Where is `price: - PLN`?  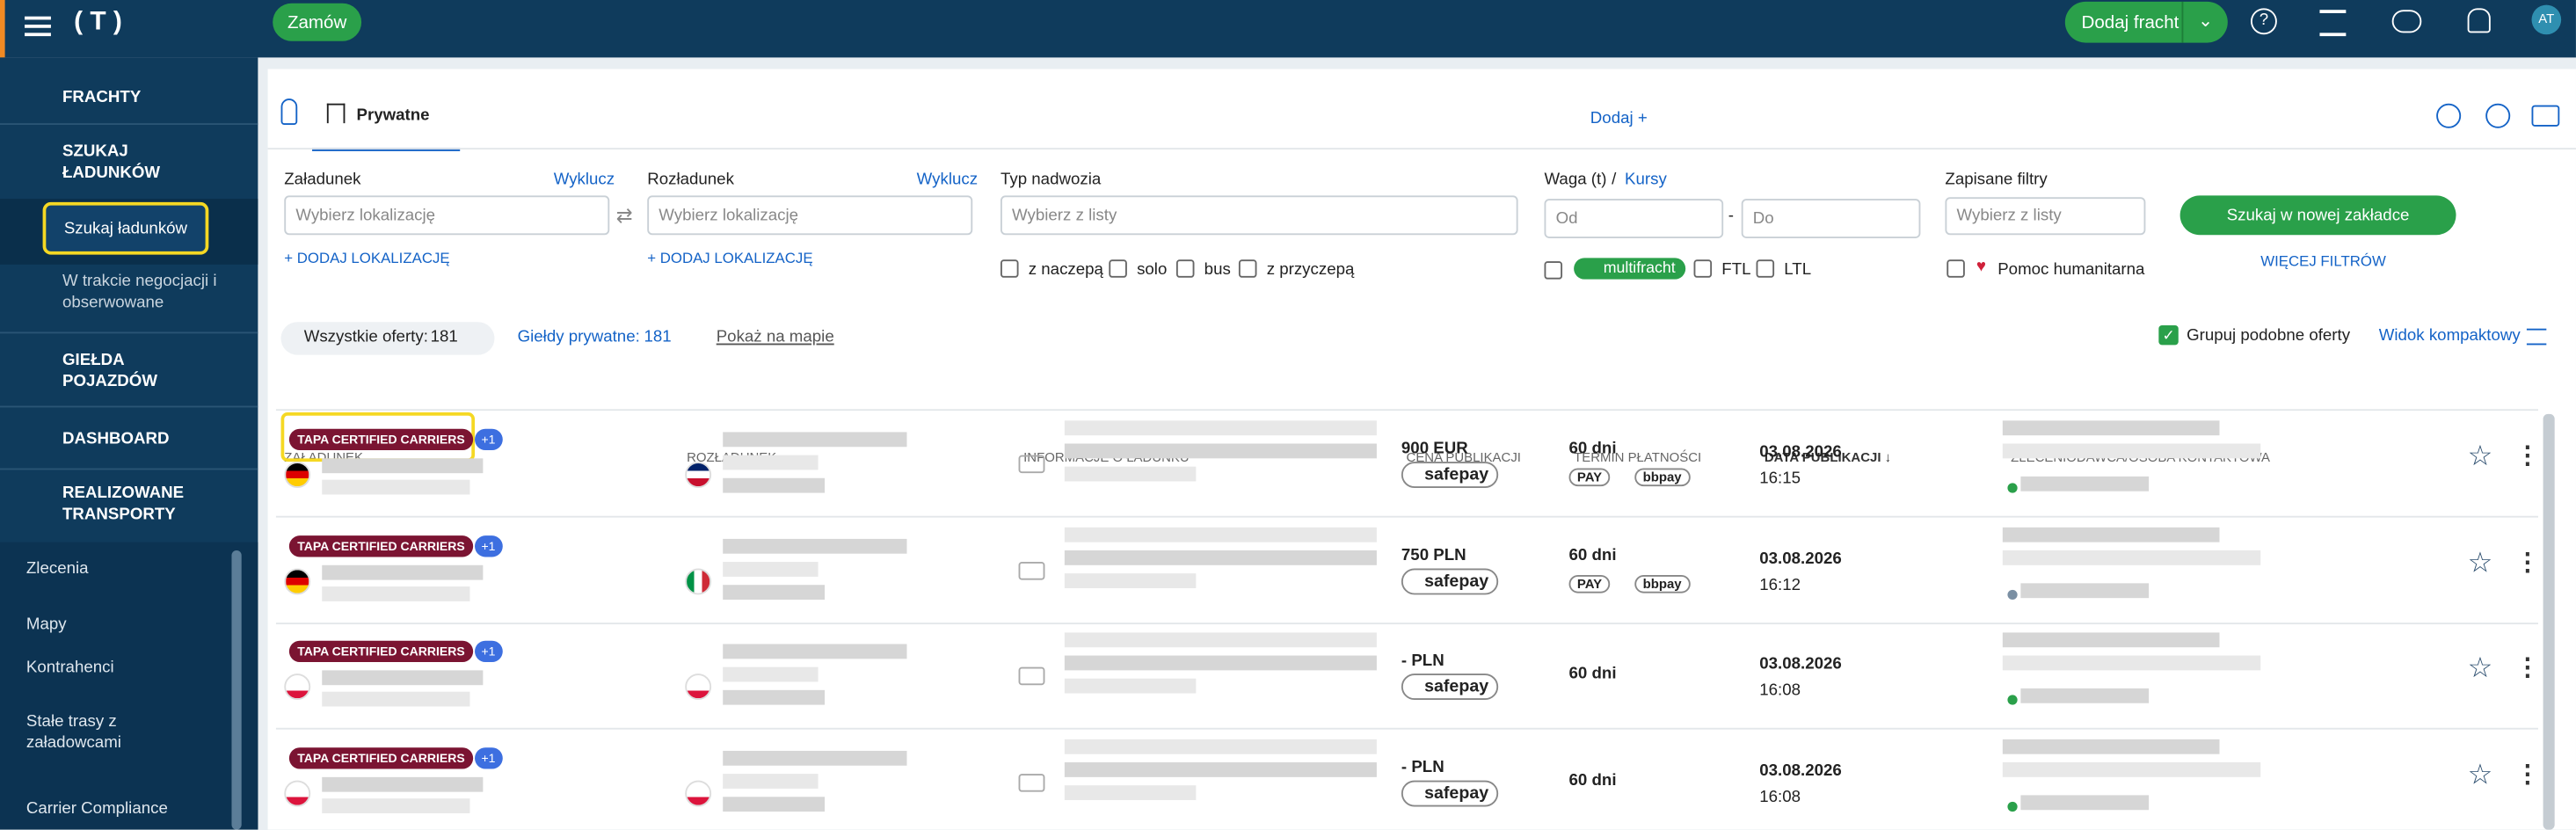 price: - PLN is located at coordinates (1422, 767).